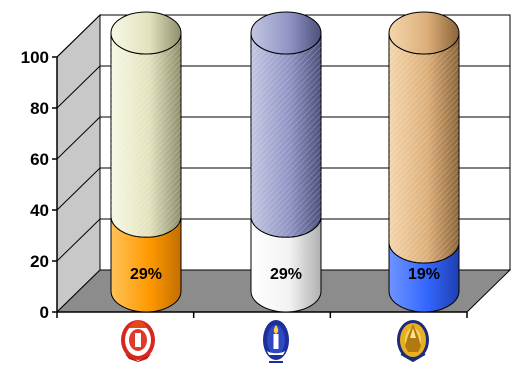  I want to click on cylinder-blue-candle-emblem: 29%, so click(286, 162).